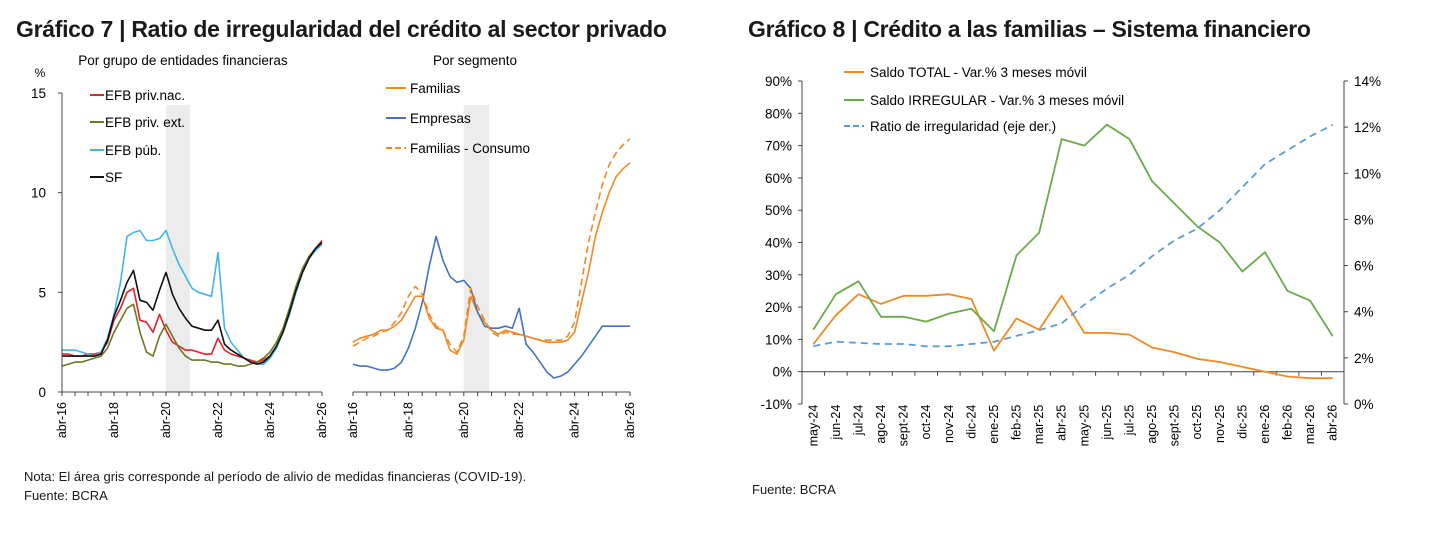 The image size is (1440, 544). Describe the element at coordinates (1288, 422) in the screenshot. I see `c8-x-tick-label: feb-26` at that location.